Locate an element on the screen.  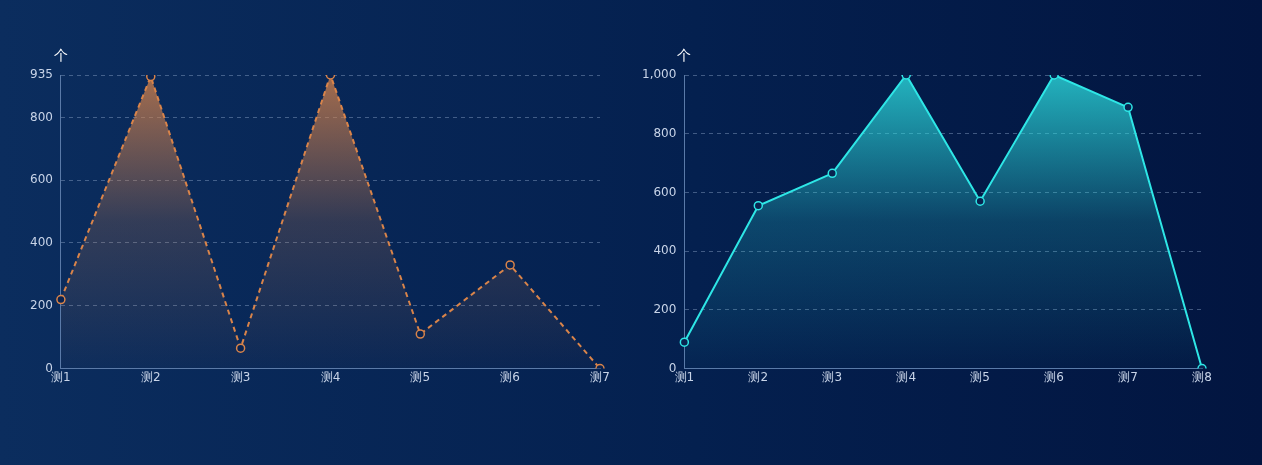
y-tick-label: 1,000 is located at coordinates (659, 74).